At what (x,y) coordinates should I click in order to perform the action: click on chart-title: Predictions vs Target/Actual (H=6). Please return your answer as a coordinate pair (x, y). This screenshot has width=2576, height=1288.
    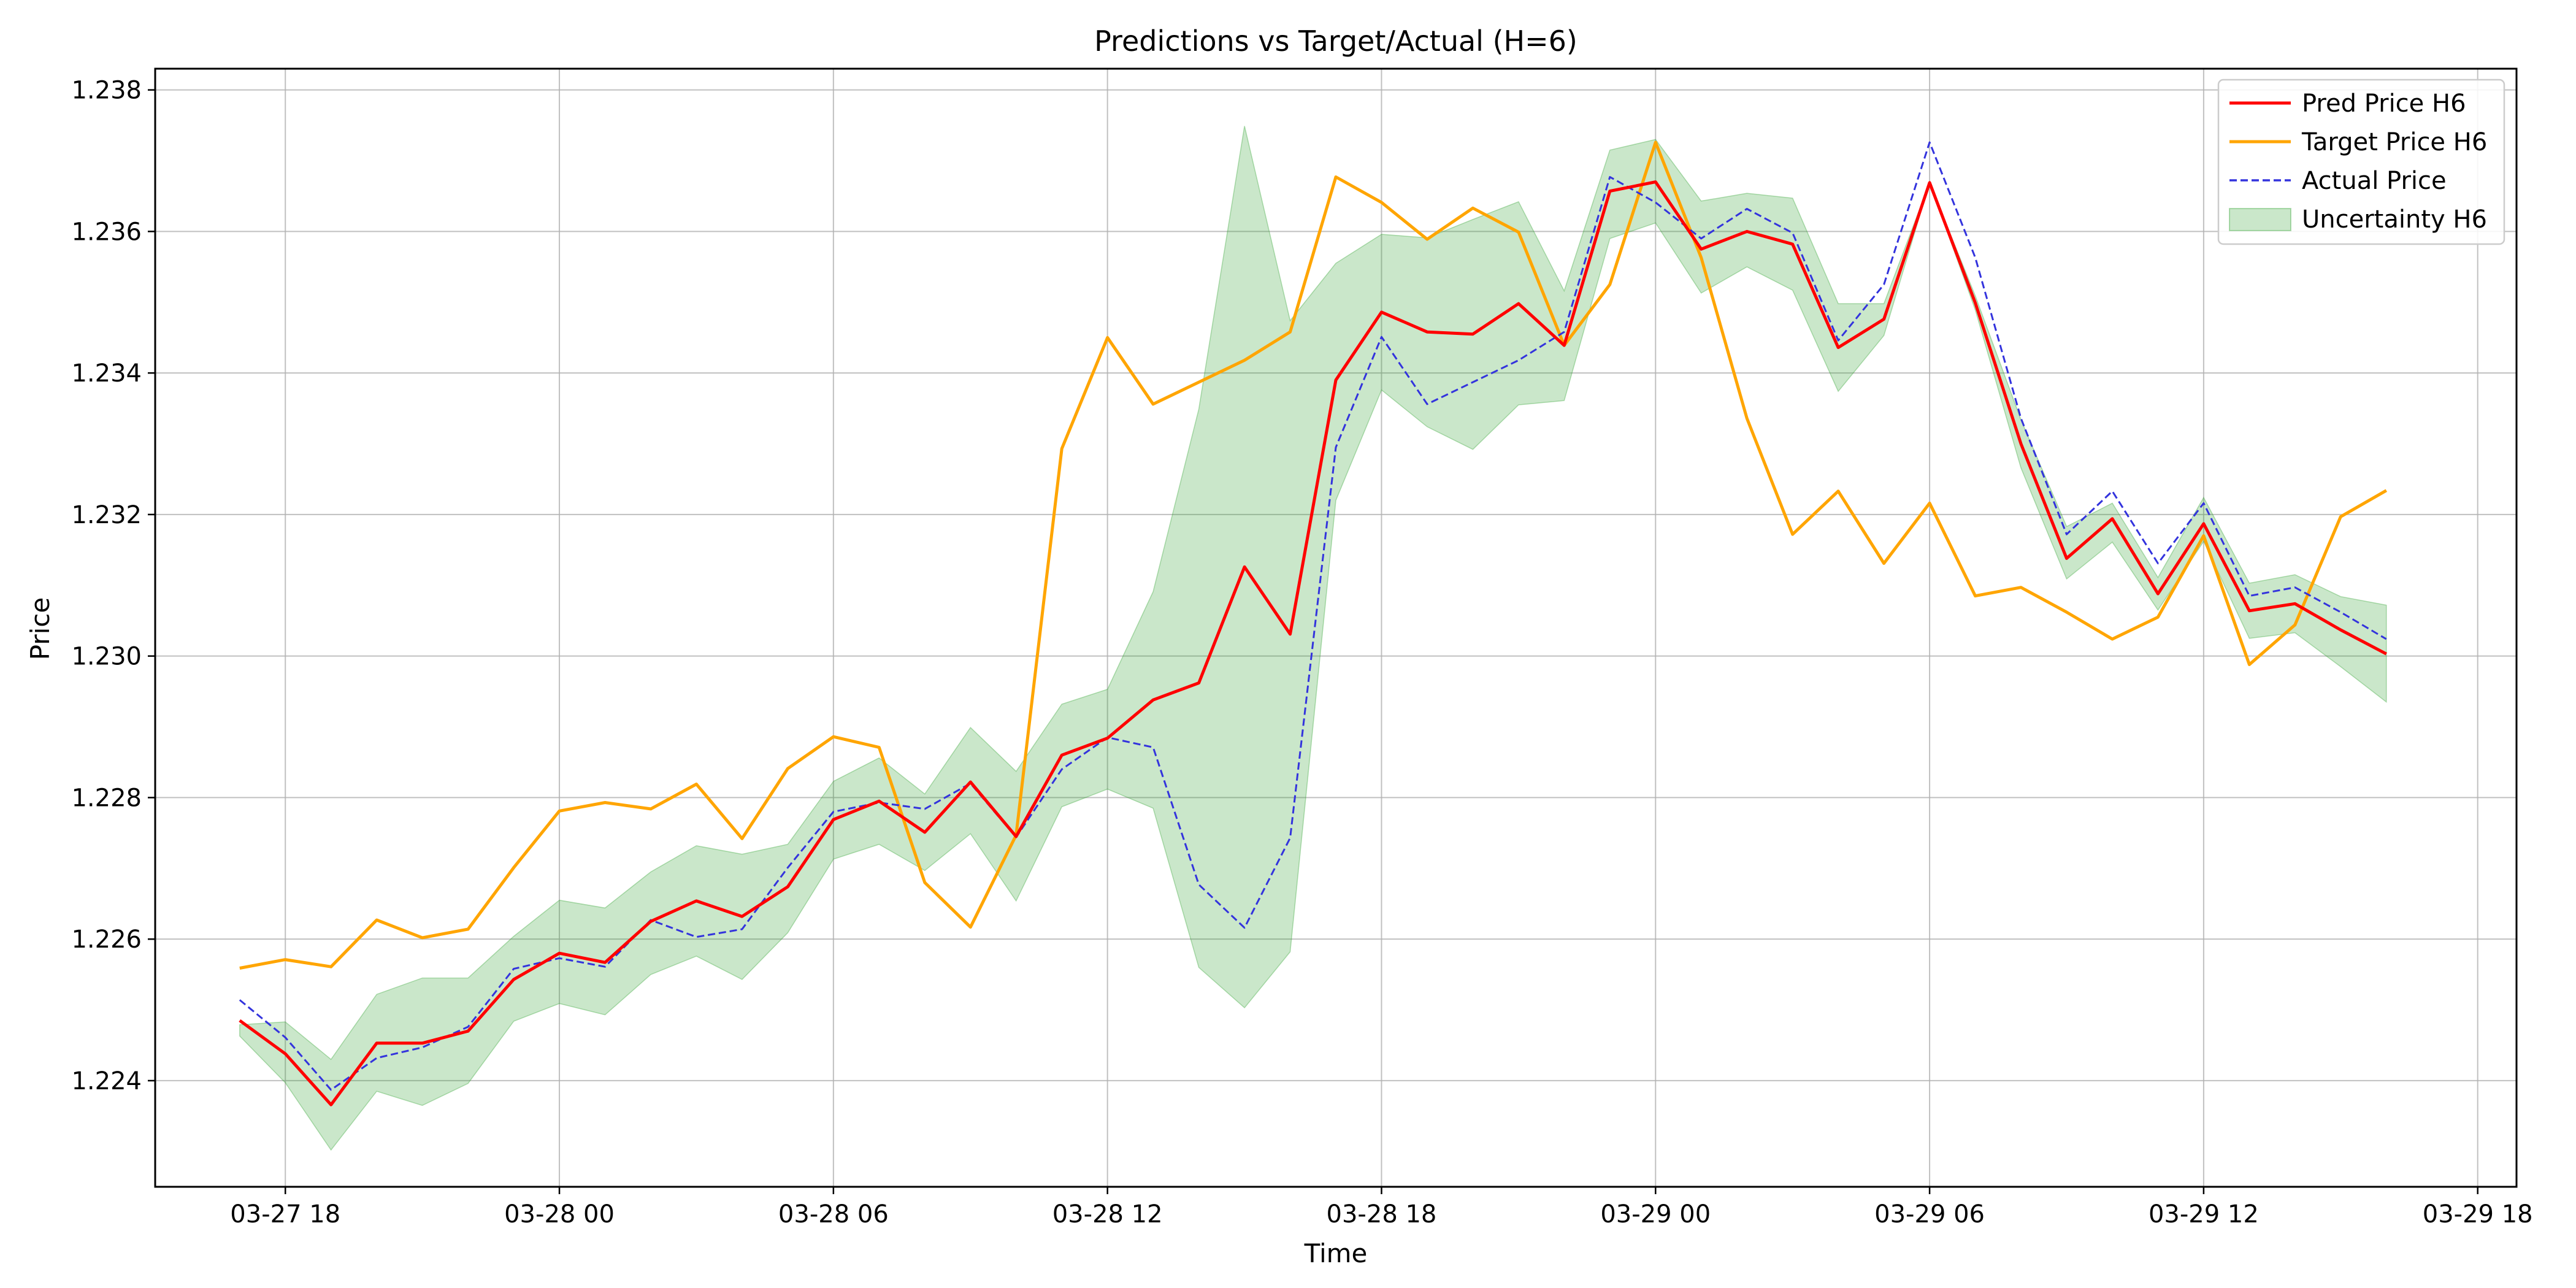
    Looking at the image, I should click on (1335, 41).